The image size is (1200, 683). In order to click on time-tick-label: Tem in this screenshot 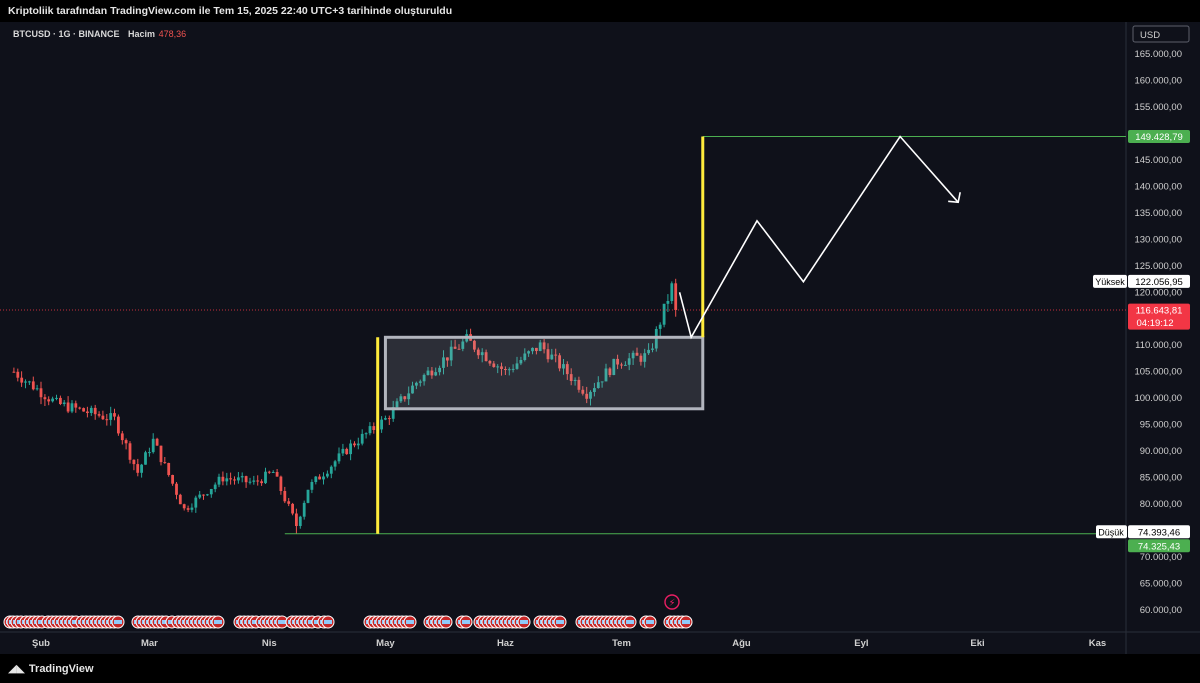, I will do `click(621, 643)`.